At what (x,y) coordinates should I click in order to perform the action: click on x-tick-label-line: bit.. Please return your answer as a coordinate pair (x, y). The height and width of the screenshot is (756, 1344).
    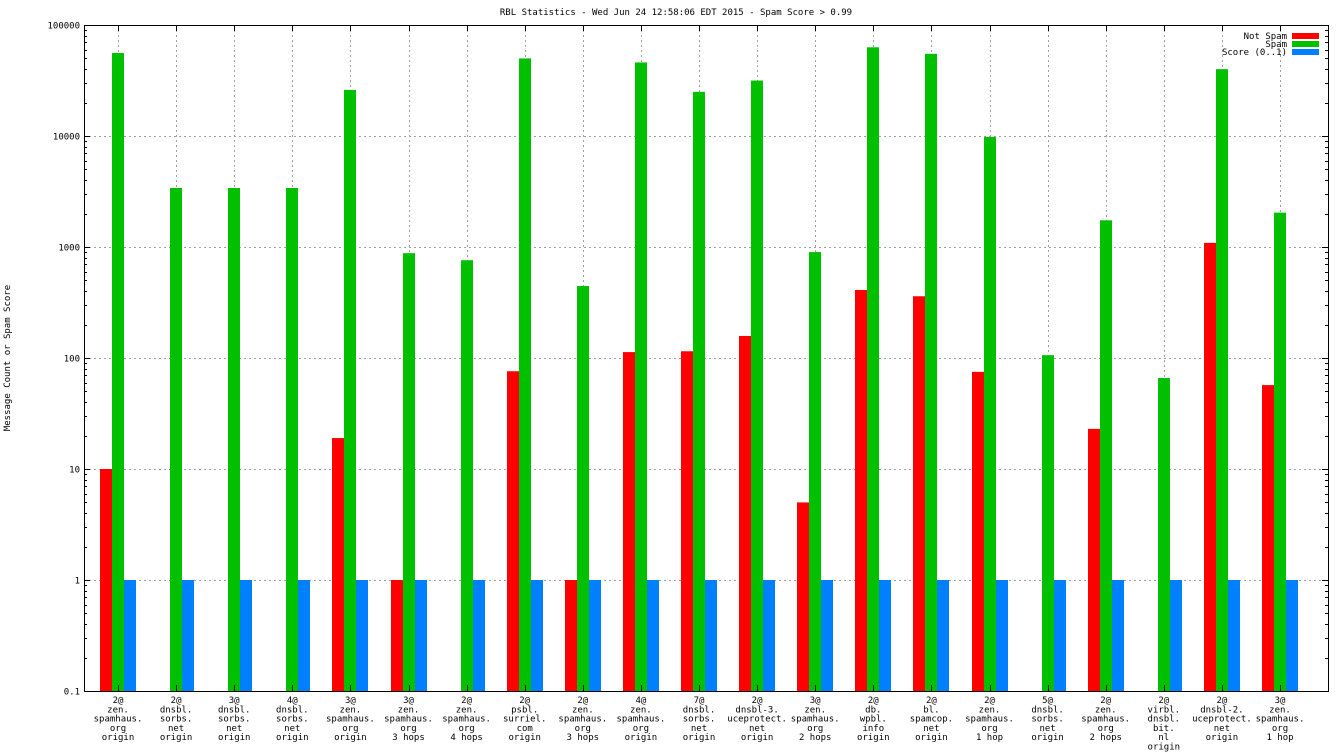
    Looking at the image, I should click on (1164, 729).